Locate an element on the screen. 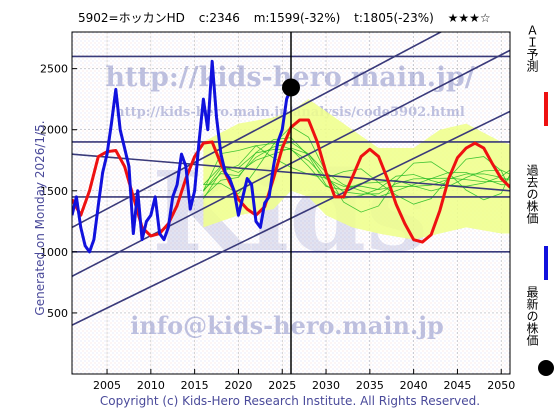 This screenshot has height=420, width=560. y-tick-label: 2000 is located at coordinates (54, 130).